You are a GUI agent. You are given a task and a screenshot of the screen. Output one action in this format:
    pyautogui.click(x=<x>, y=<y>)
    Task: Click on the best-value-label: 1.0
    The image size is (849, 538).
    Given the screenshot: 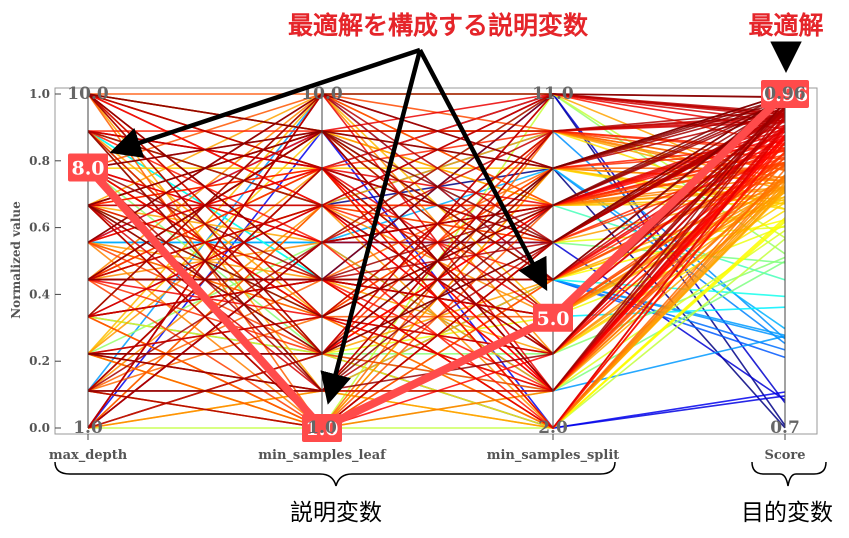 What is the action you would take?
    pyautogui.click(x=321, y=429)
    